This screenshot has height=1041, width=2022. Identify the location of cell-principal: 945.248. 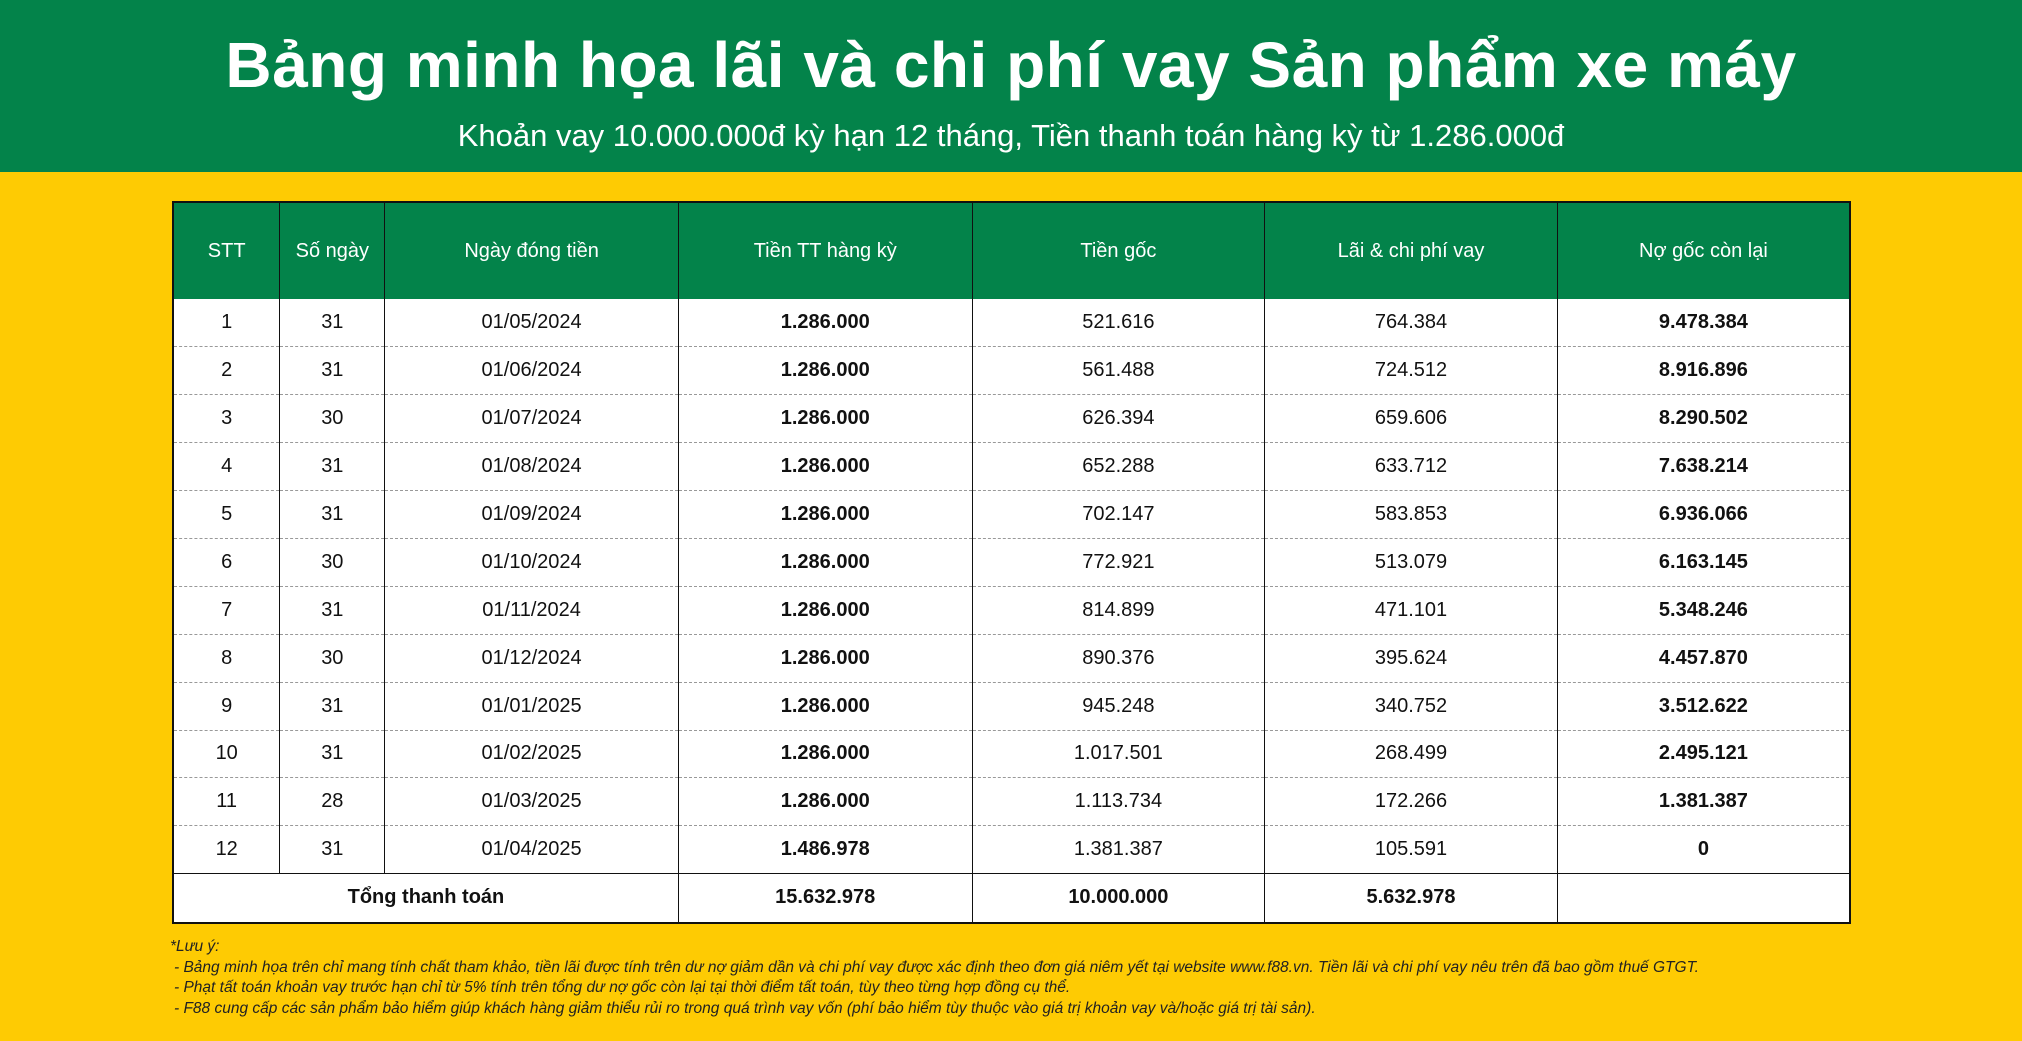
(1118, 706).